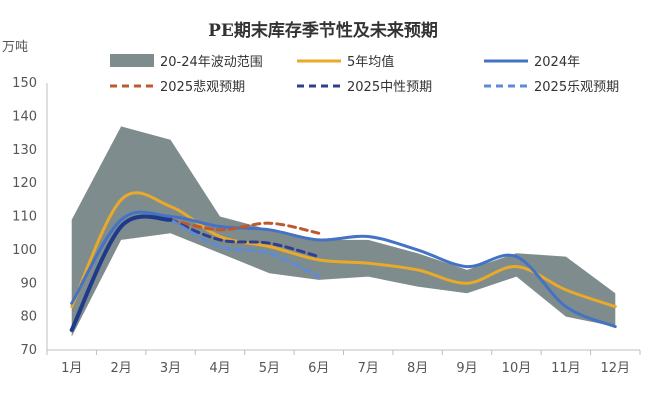 This screenshot has height=404, width=647. I want to click on x-tick-label: 10月, so click(517, 368).